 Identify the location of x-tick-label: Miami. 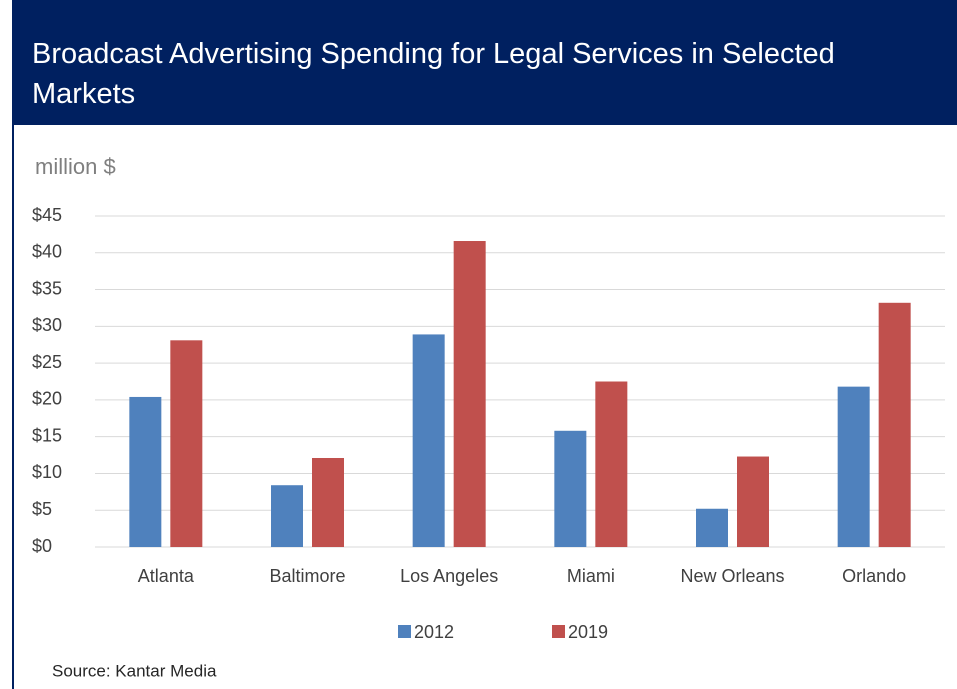
(591, 576).